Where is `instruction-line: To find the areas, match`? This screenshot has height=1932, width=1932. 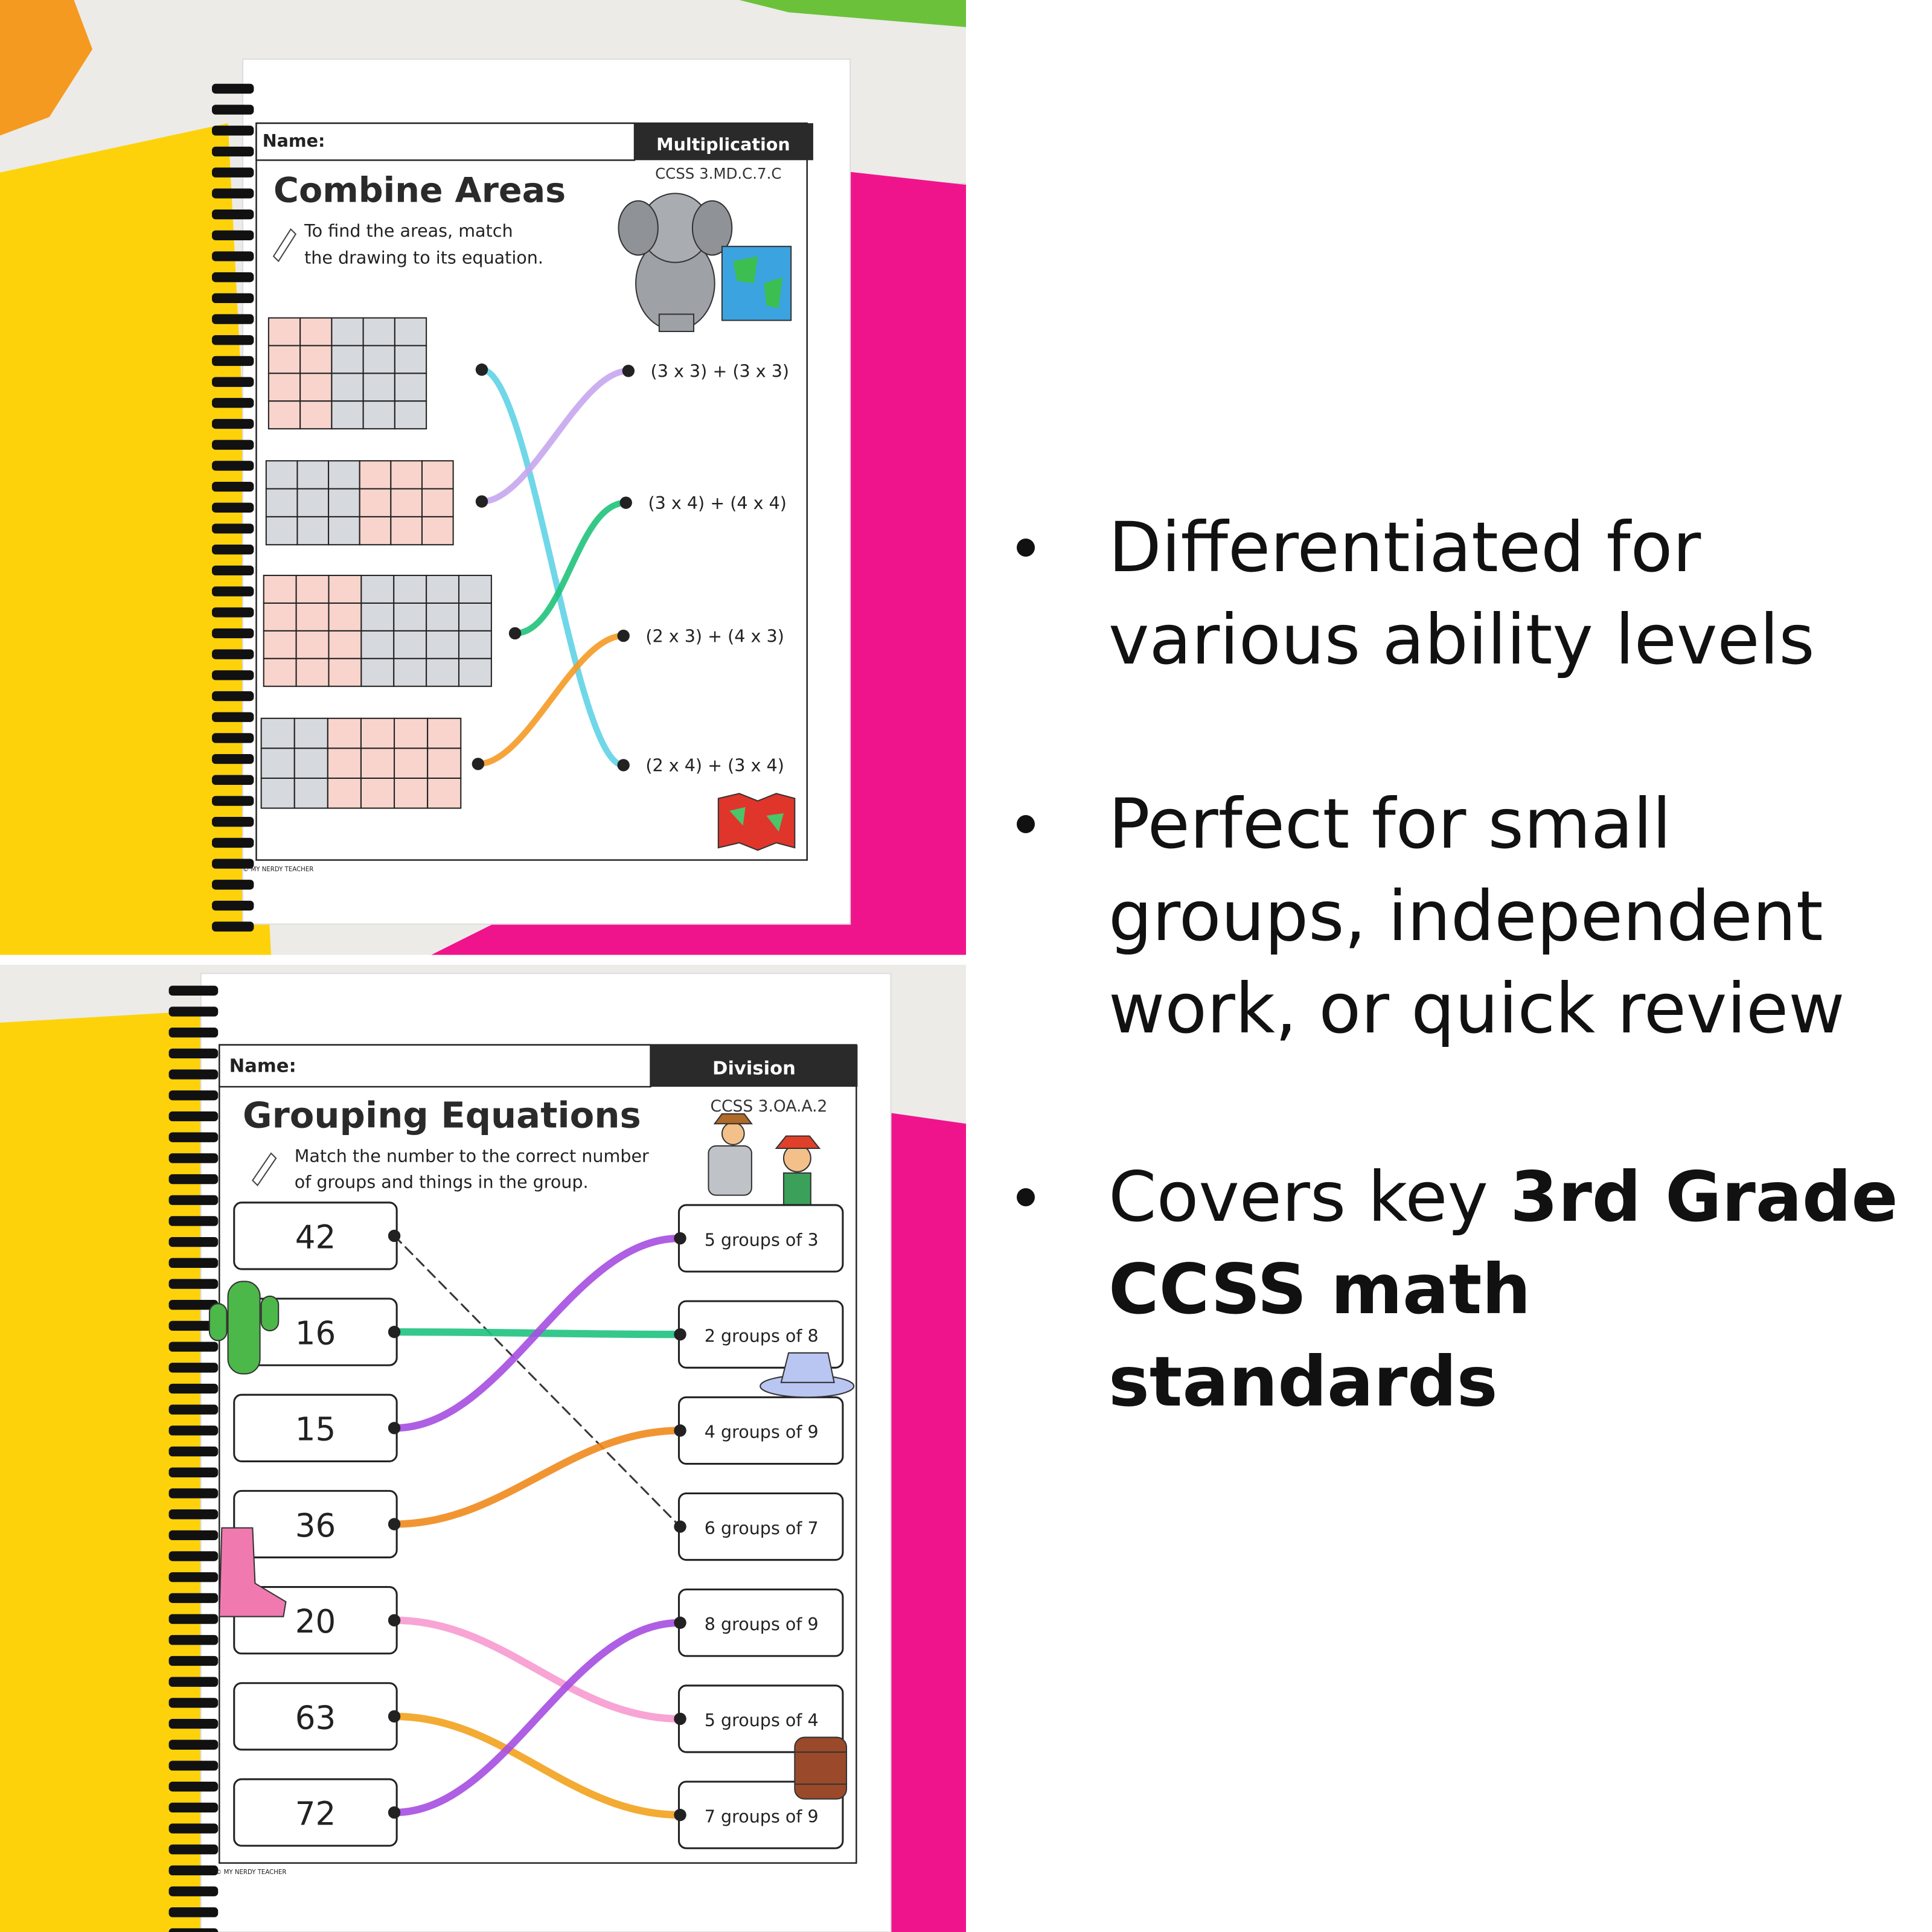 instruction-line: To find the areas, match is located at coordinates (408, 231).